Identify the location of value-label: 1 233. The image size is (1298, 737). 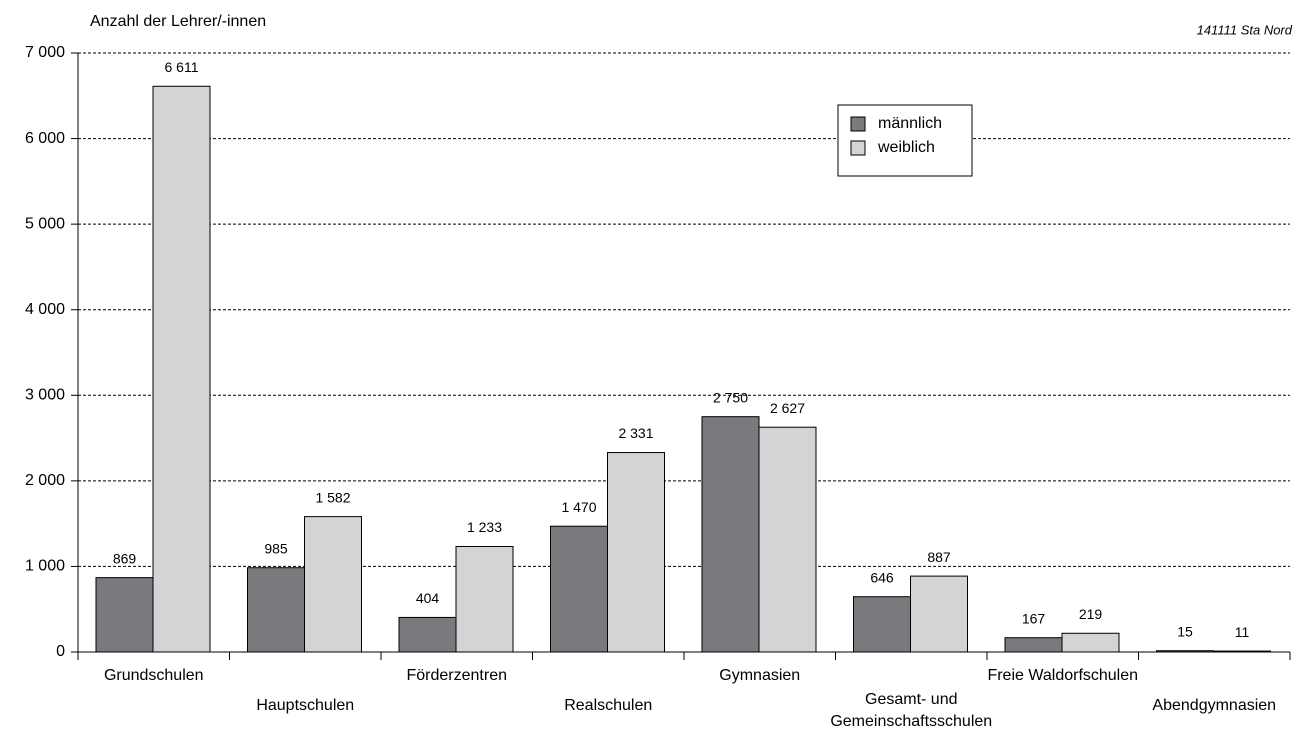
(484, 527).